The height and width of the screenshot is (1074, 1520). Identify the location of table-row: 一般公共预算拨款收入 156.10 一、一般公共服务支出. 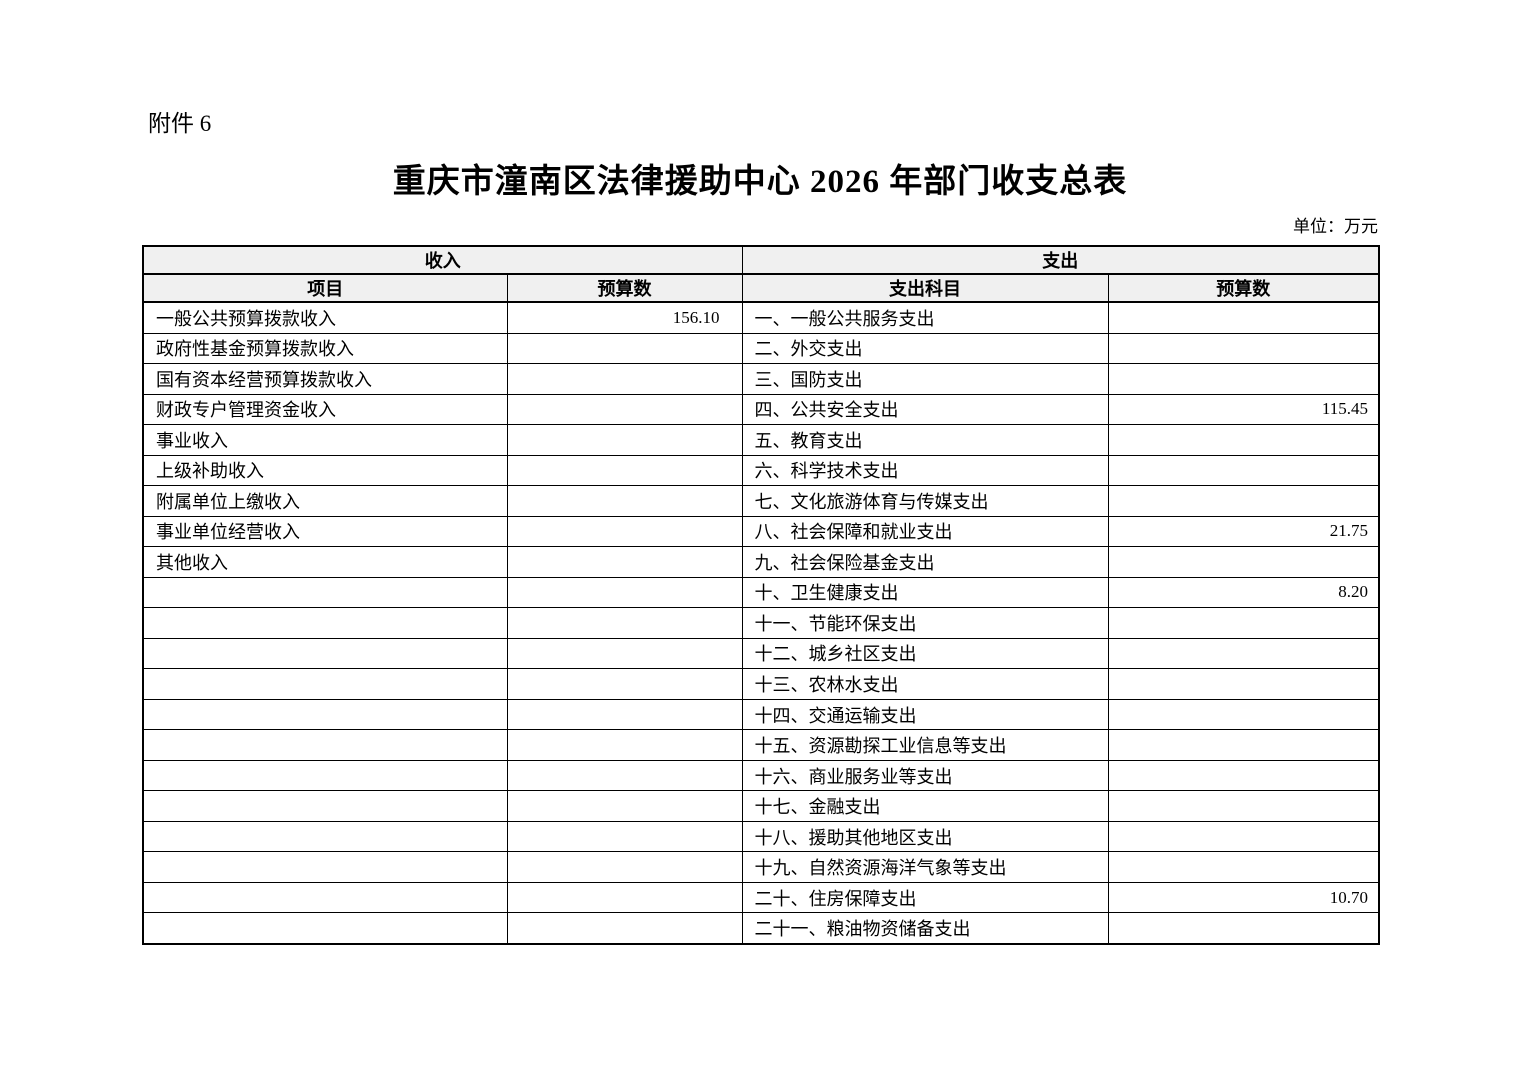
(761, 317).